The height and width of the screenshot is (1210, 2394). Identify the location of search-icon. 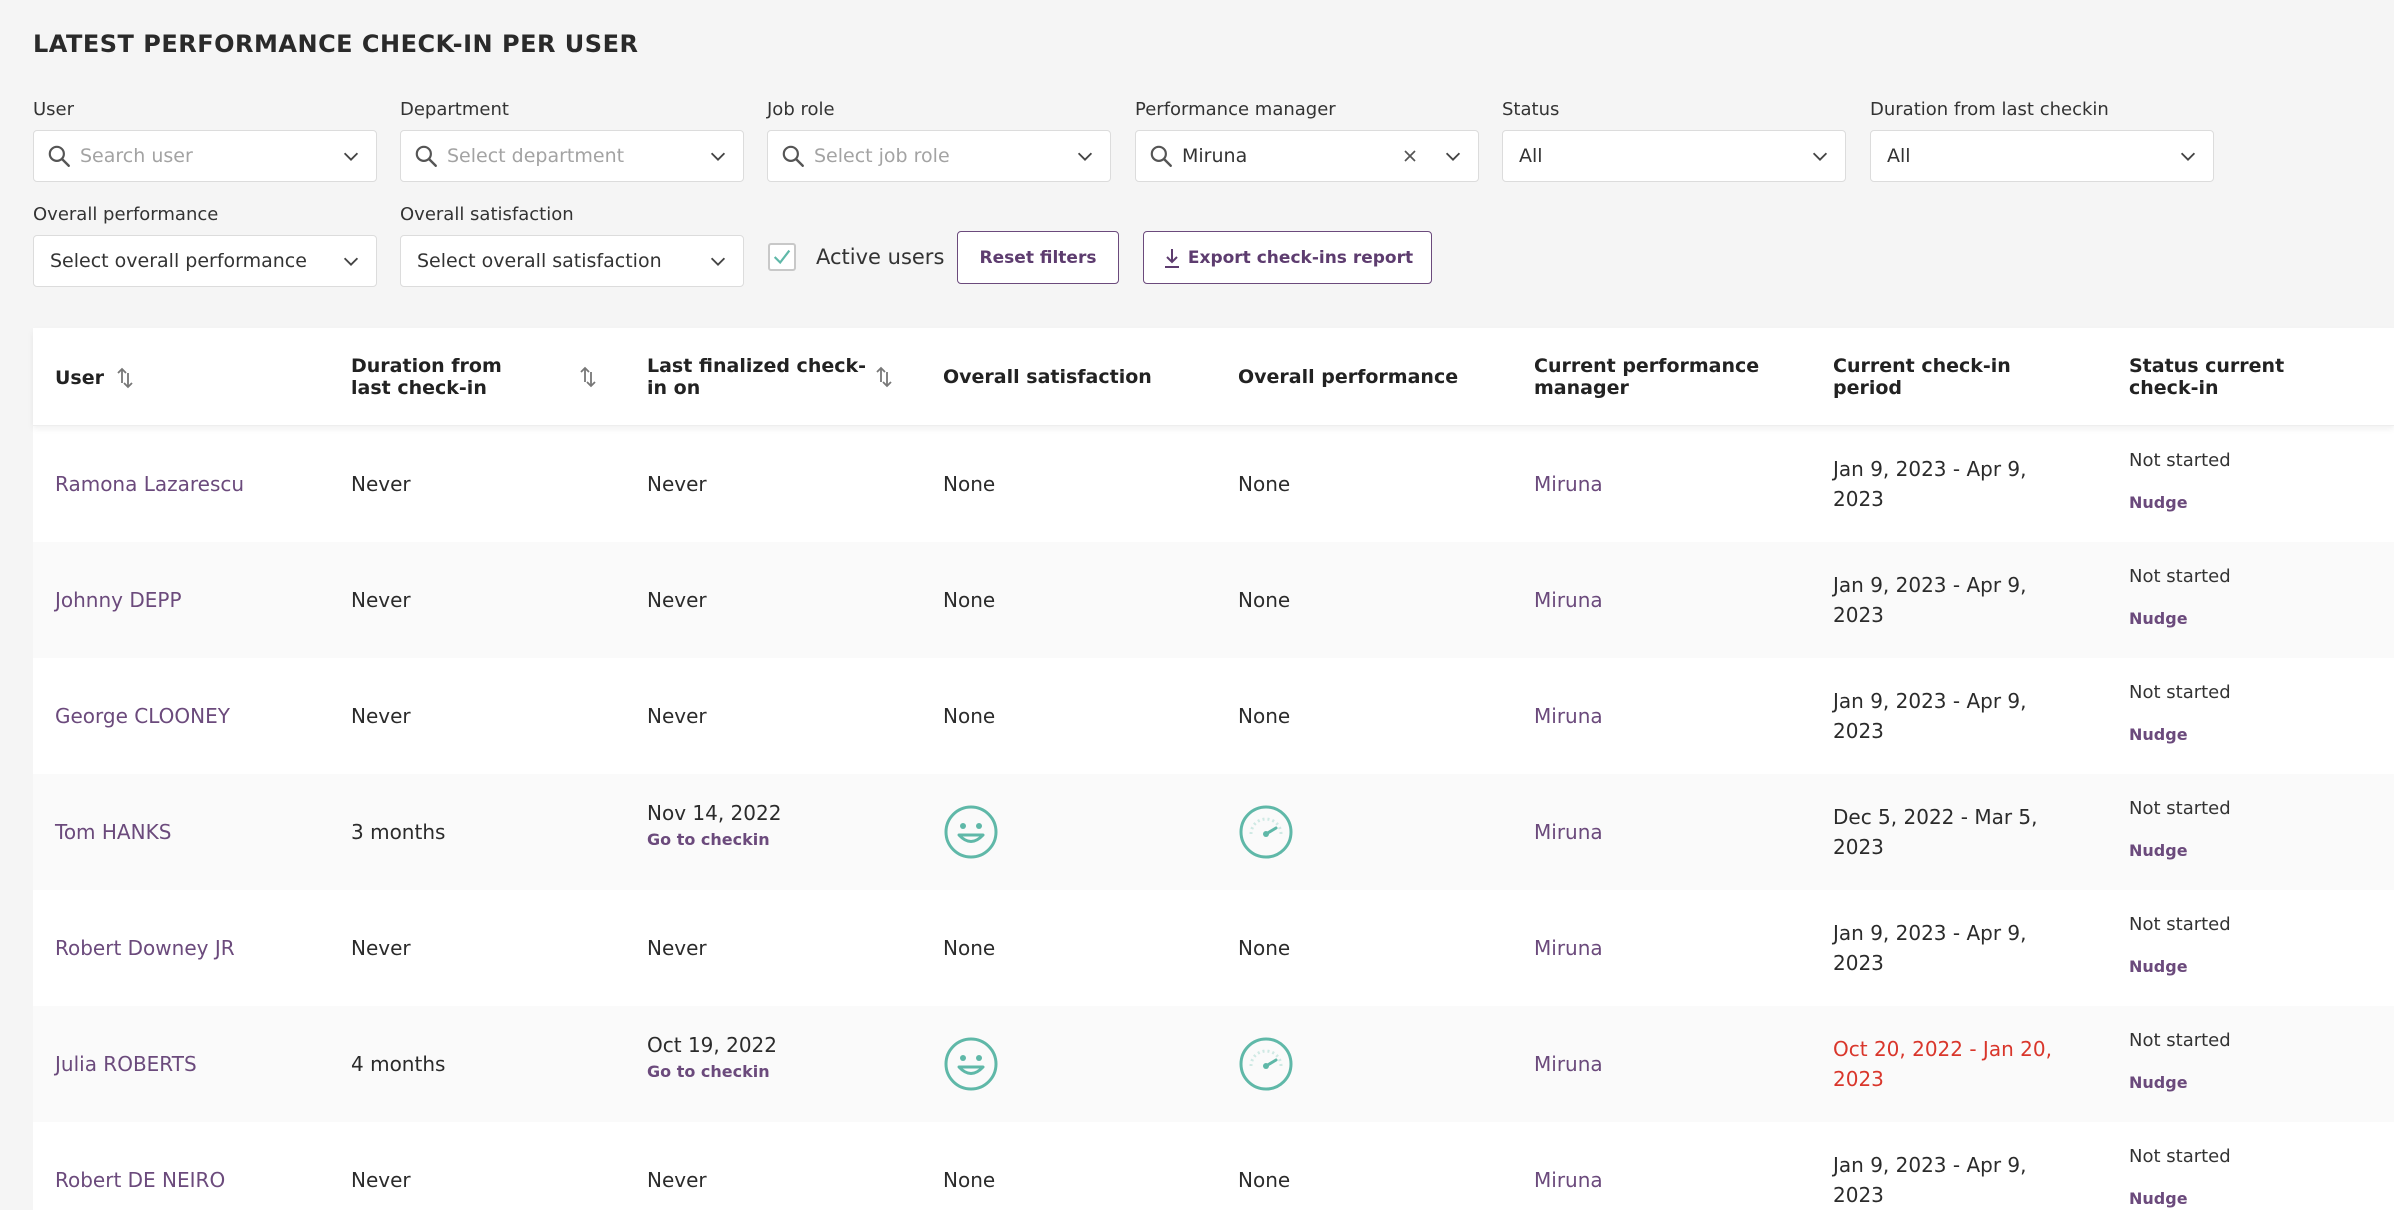
(426, 156).